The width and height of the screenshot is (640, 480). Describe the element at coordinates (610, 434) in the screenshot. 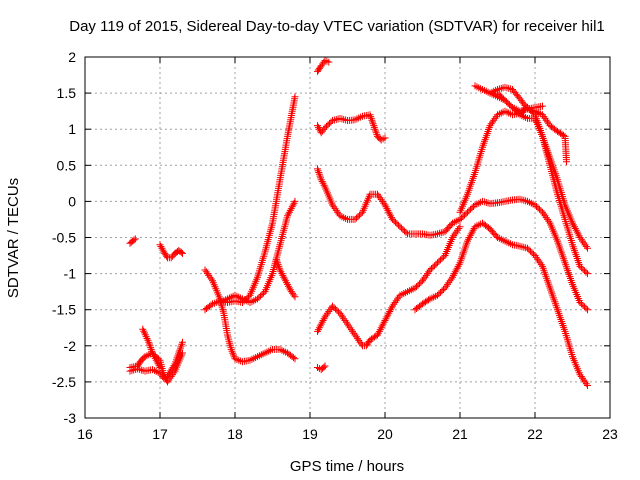

I see `x-tick-label: 23` at that location.